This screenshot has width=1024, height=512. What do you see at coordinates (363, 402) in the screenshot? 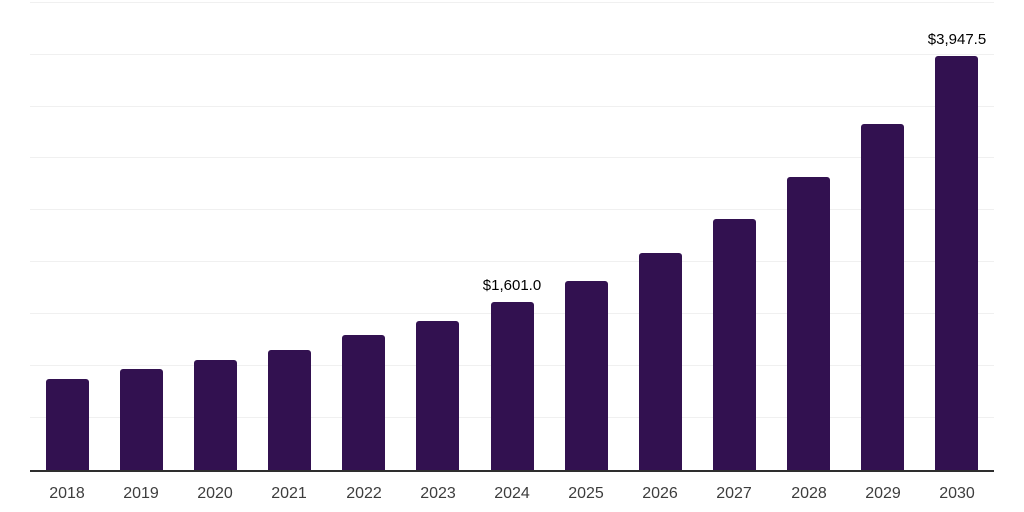
I see `bar-2022` at bounding box center [363, 402].